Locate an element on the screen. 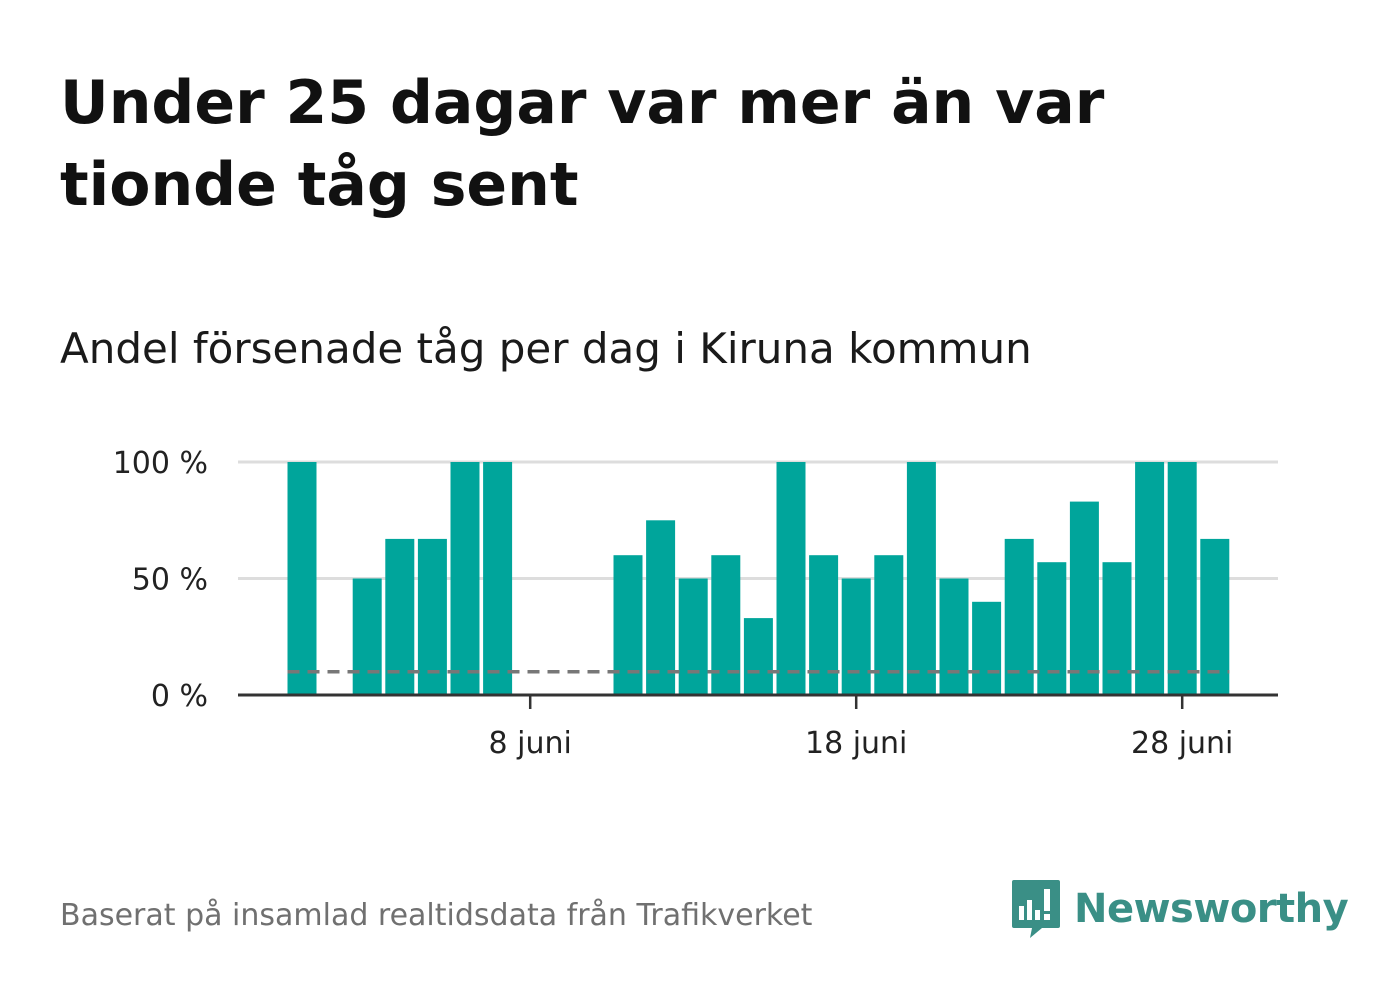 The height and width of the screenshot is (999, 1382). bar-1-juni is located at coordinates (302, 578).